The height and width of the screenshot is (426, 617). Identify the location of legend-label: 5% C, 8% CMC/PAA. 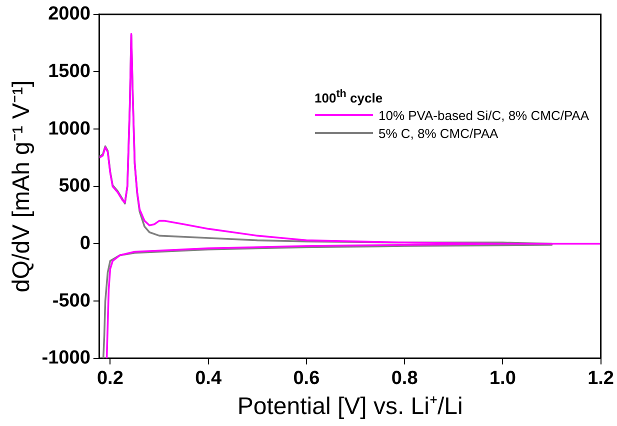
(438, 133).